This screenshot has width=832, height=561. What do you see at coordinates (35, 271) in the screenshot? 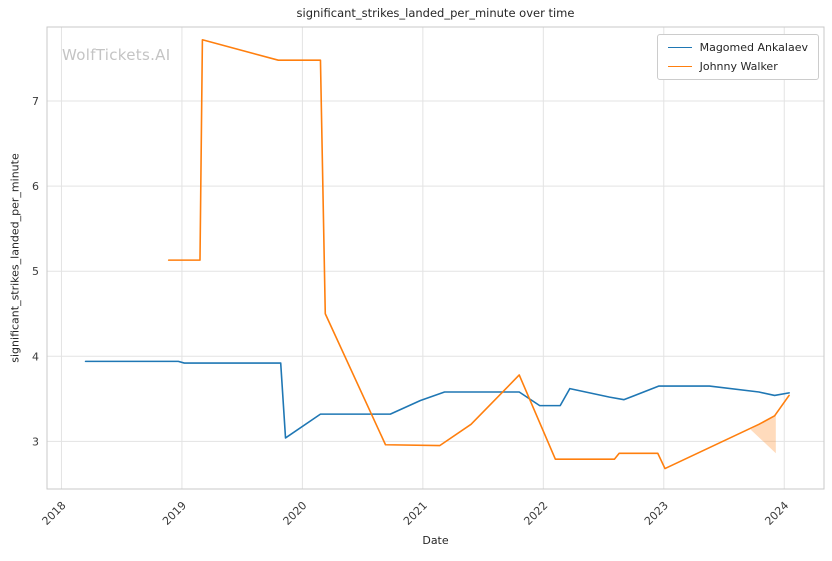
I see `y-tick-label: 5` at bounding box center [35, 271].